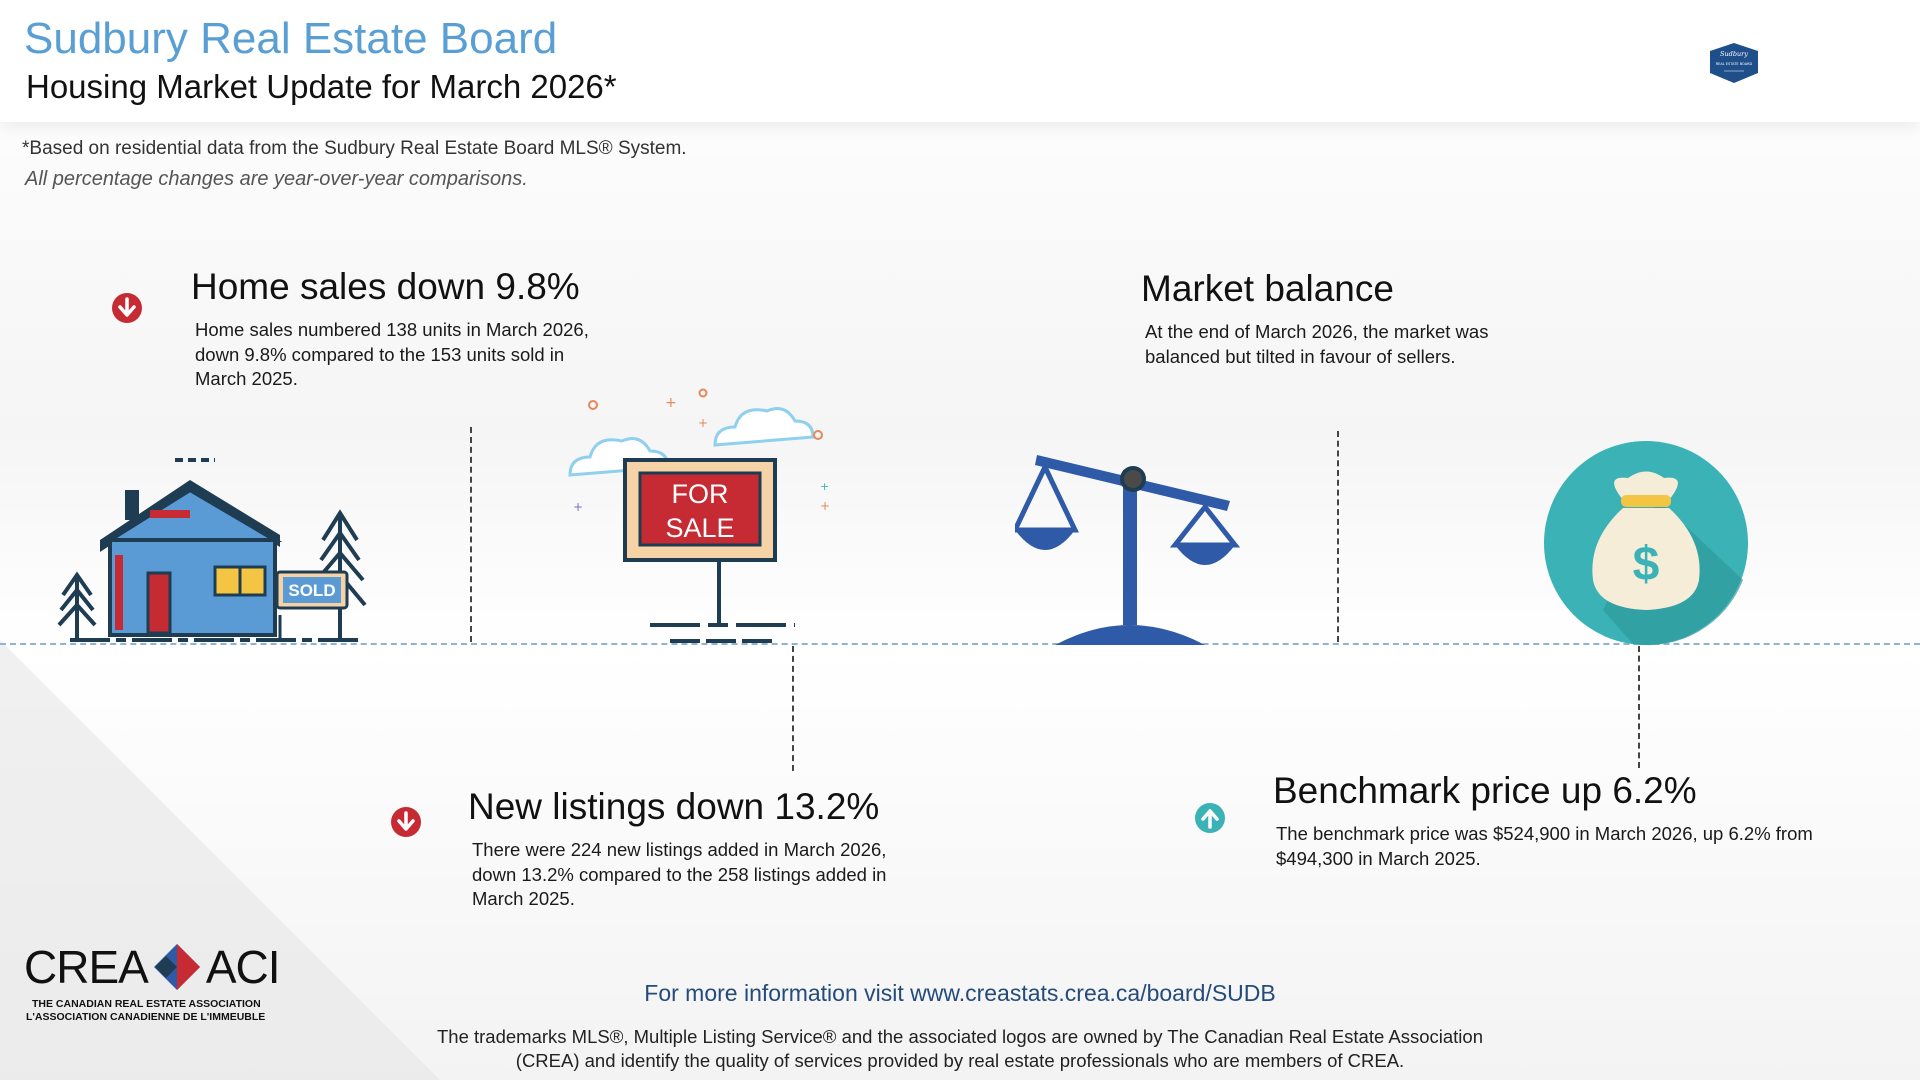 The image size is (1920, 1080). What do you see at coordinates (1267, 288) in the screenshot?
I see `market-balance-heading: Market balance` at bounding box center [1267, 288].